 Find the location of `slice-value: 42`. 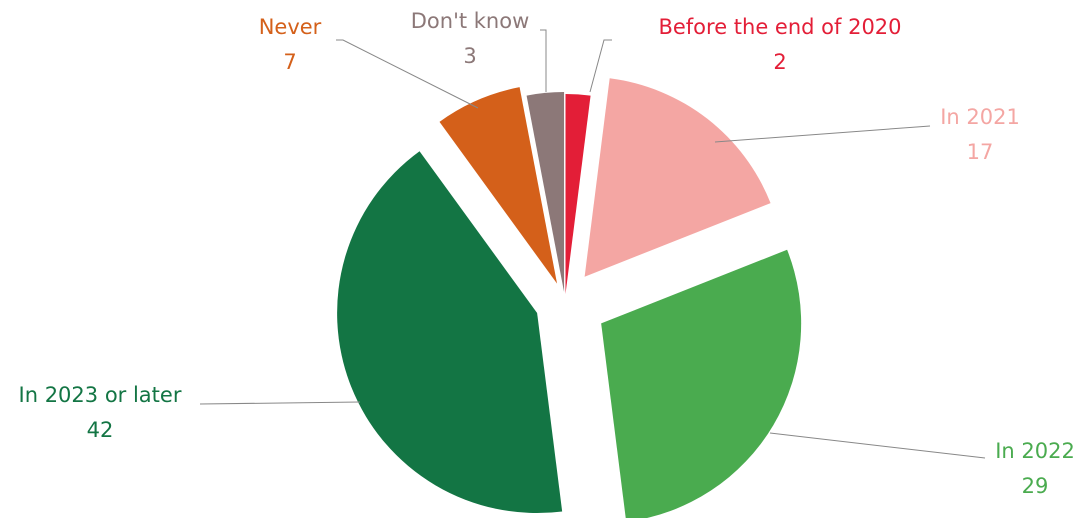

slice-value: 42 is located at coordinates (100, 430).